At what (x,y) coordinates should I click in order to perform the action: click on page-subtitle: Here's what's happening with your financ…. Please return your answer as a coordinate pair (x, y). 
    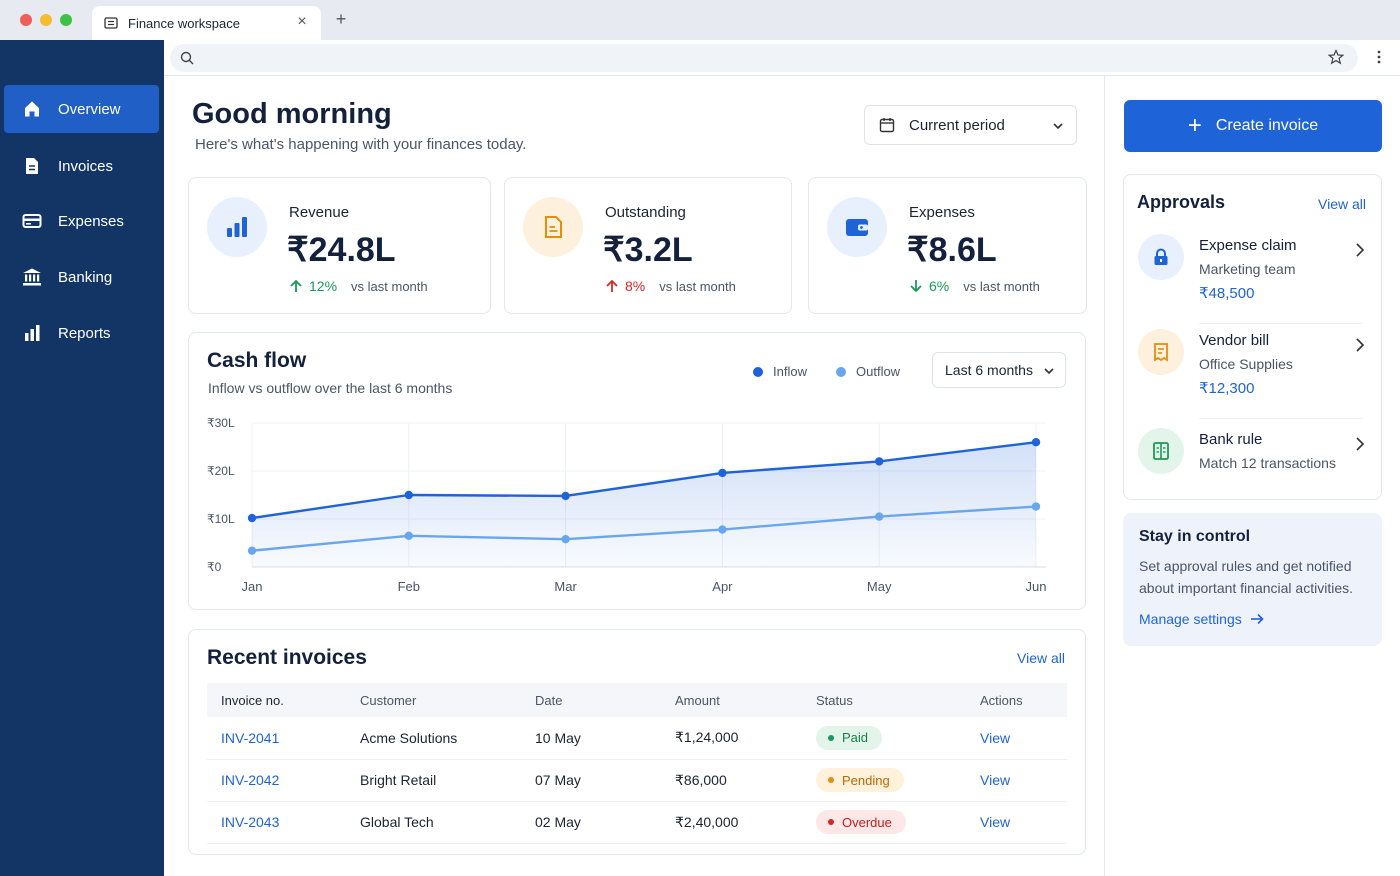
    Looking at the image, I should click on (361, 144).